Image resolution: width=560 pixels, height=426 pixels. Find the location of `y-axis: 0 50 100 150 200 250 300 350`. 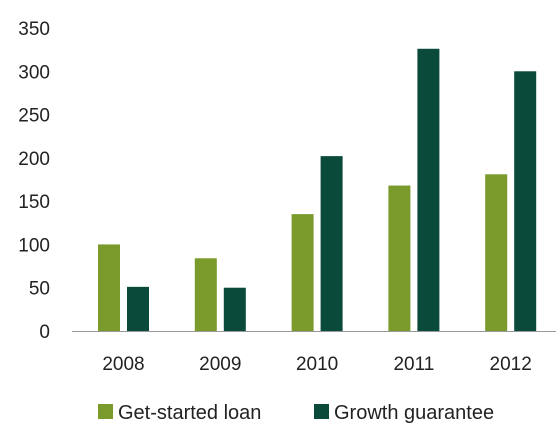

y-axis: 0 50 100 150 200 250 300 350 is located at coordinates (34, 181).